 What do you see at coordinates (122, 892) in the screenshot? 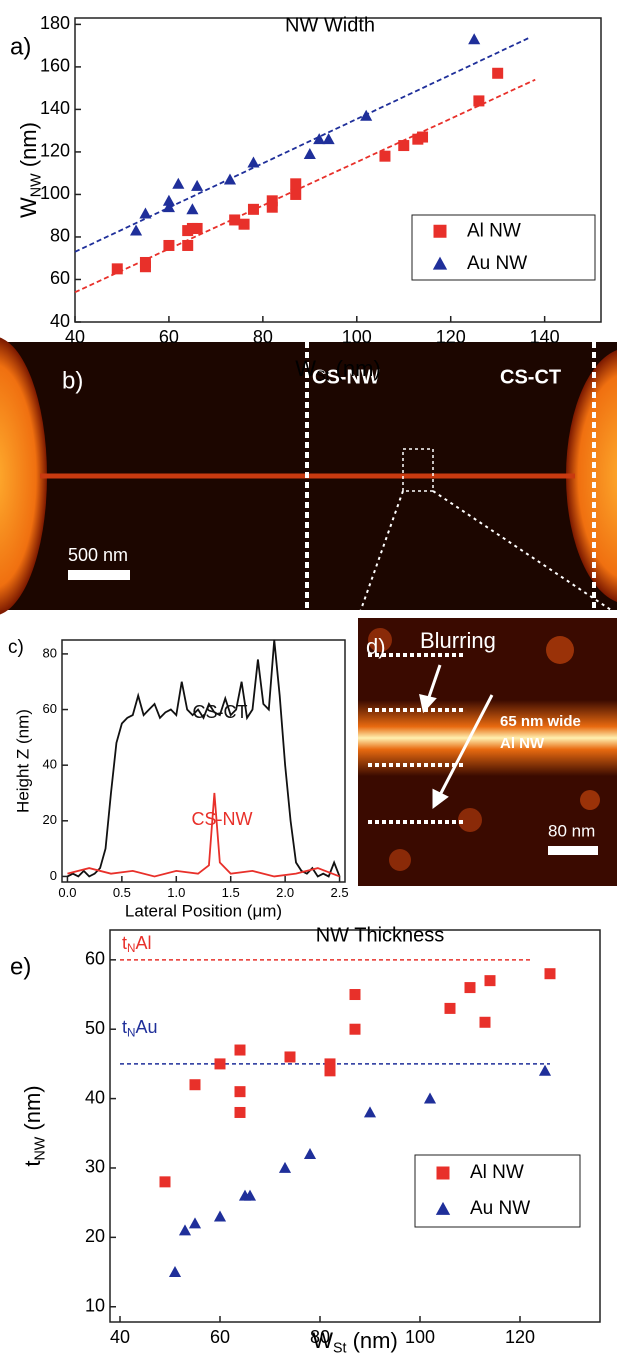
I see `x-tick-label: 0.5` at bounding box center [122, 892].